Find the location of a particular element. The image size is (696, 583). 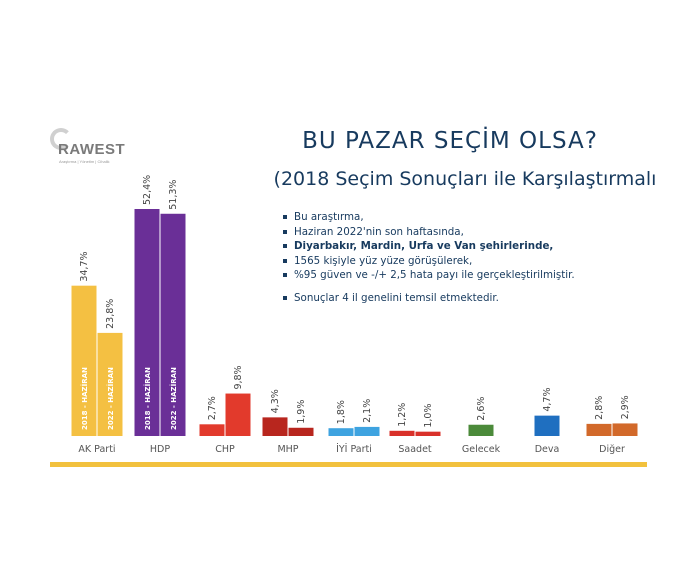

value-label: 34,7% is located at coordinates (84, 266).